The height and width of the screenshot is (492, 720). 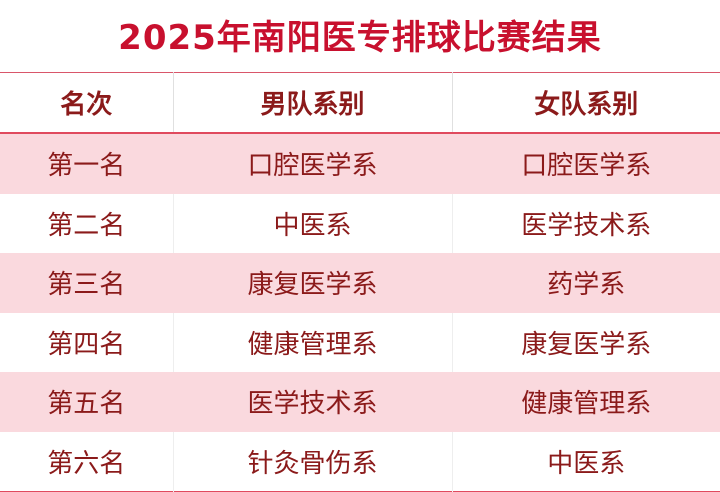 What do you see at coordinates (86, 225) in the screenshot?
I see `rank-cell: 第二名` at bounding box center [86, 225].